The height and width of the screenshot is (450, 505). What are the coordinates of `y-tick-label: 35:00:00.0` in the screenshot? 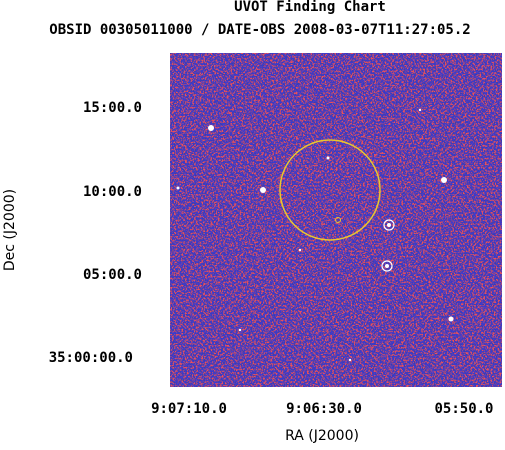 It's located at (91, 358).